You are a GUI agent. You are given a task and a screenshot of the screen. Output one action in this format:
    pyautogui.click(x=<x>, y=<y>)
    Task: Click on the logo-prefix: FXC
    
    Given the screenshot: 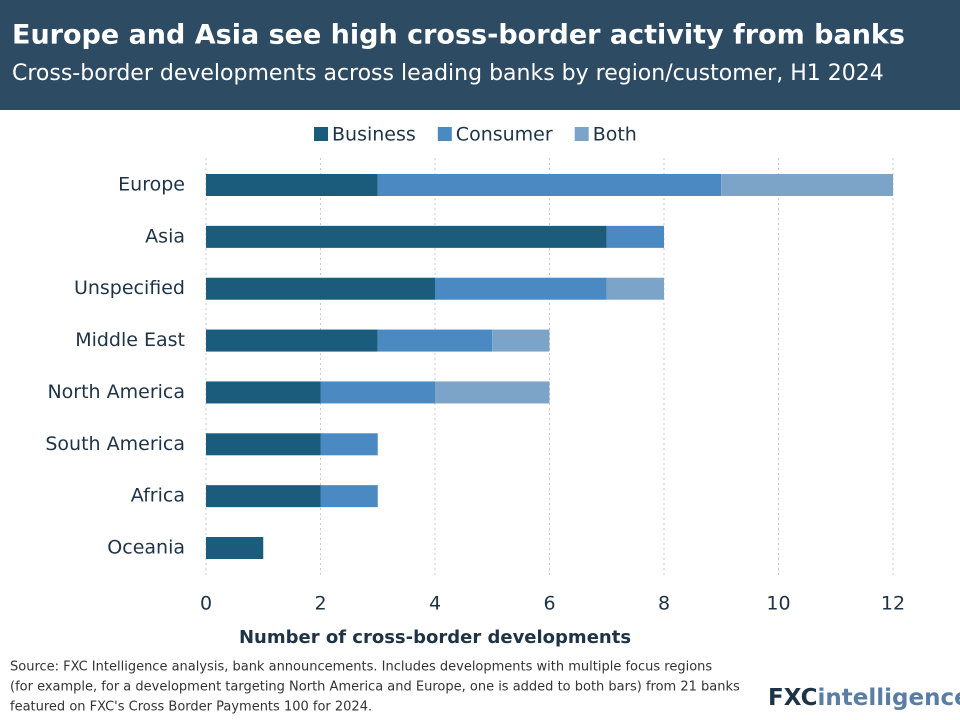 What is the action you would take?
    pyautogui.click(x=793, y=698)
    